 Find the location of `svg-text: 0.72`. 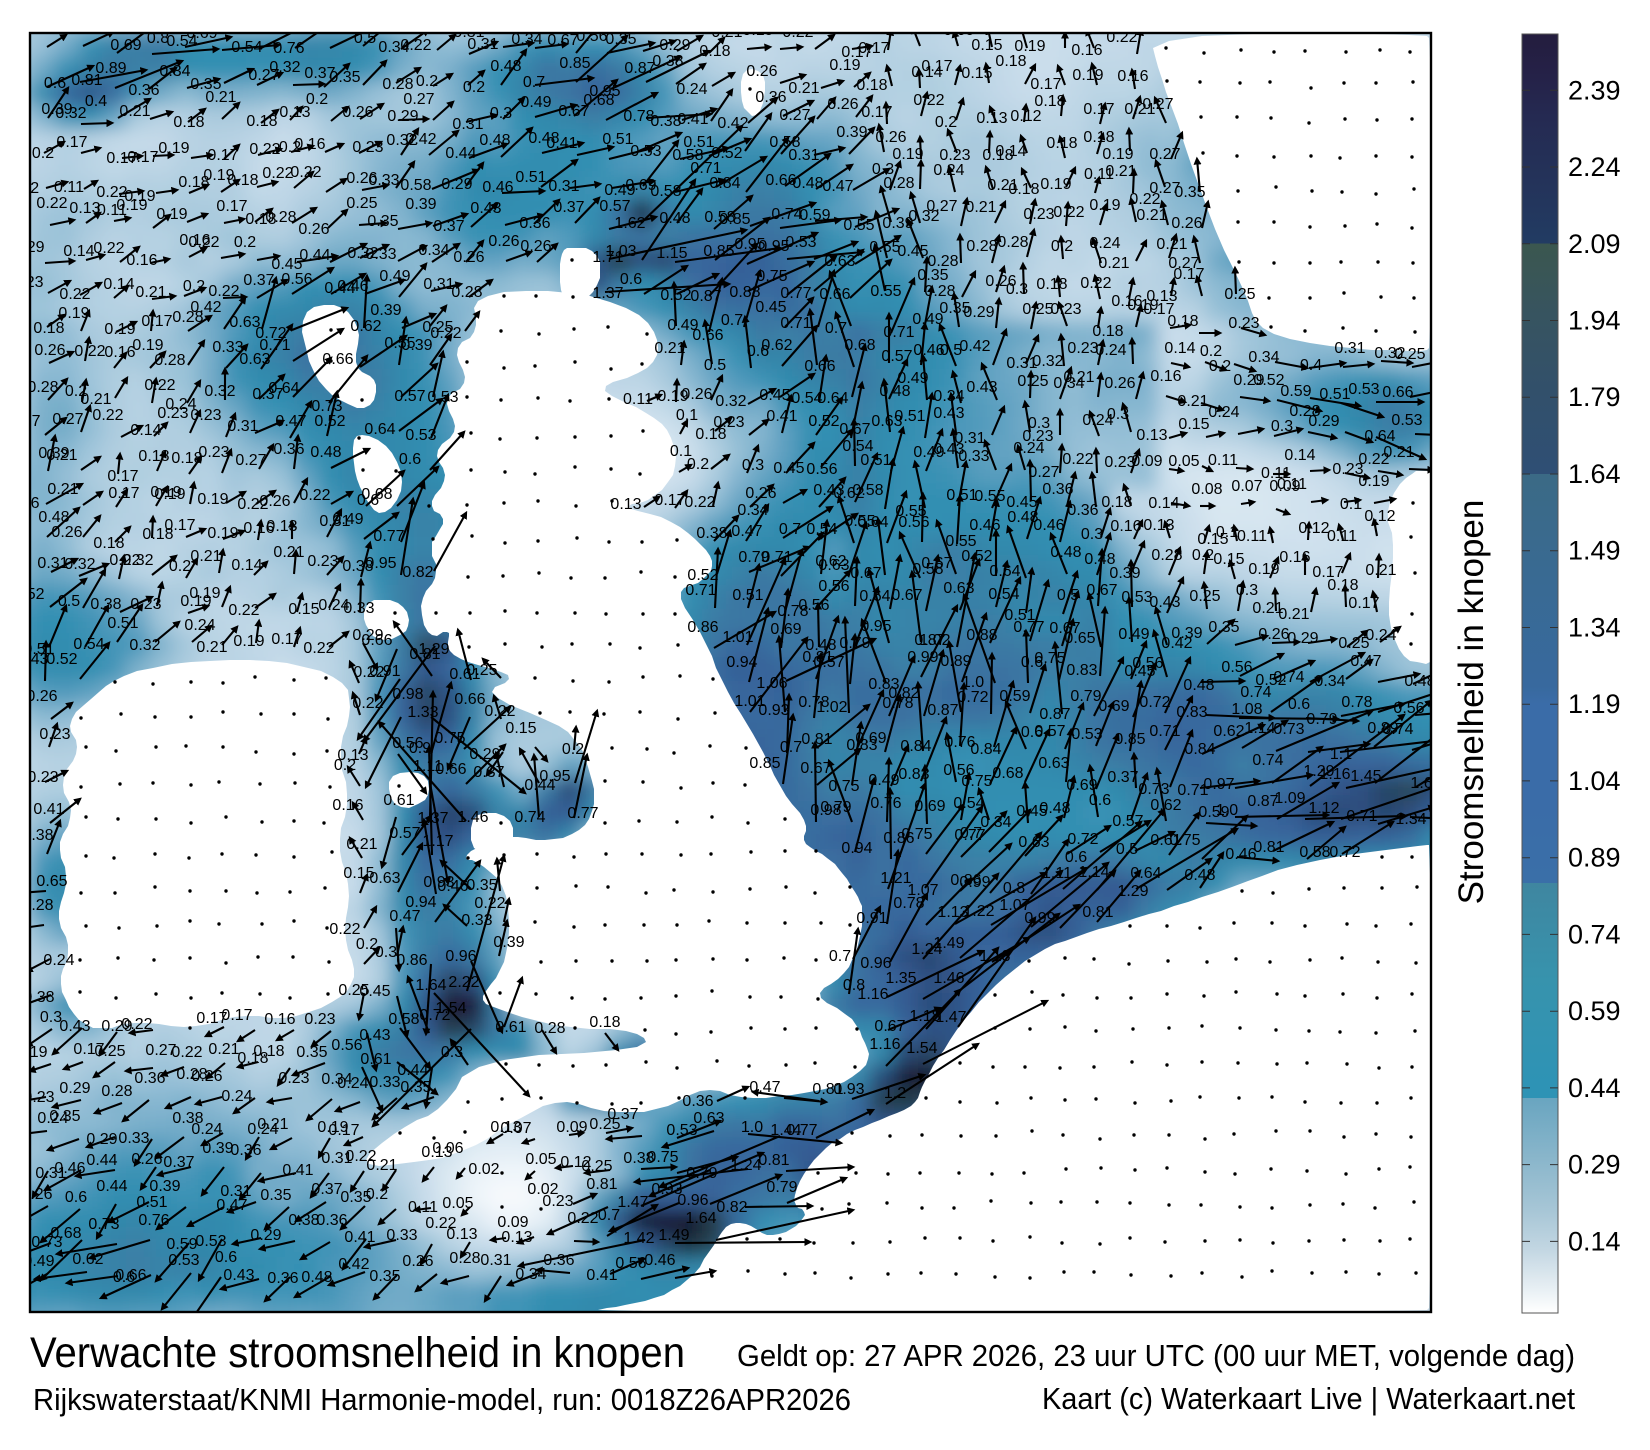

svg-text: 0.72 is located at coordinates (972, 697).